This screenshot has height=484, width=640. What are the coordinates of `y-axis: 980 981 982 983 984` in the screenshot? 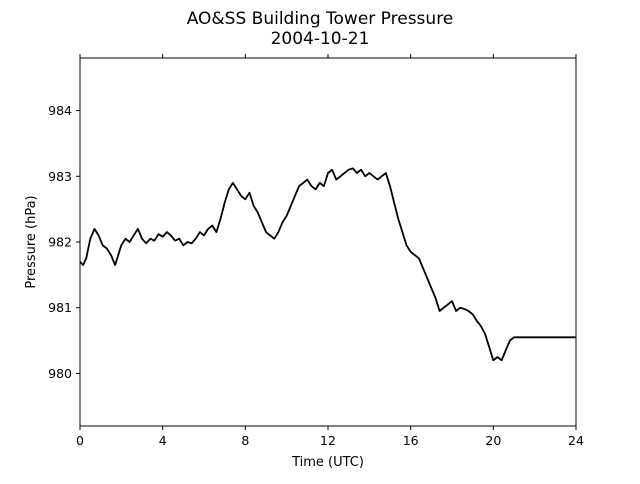 It's located at (64, 242).